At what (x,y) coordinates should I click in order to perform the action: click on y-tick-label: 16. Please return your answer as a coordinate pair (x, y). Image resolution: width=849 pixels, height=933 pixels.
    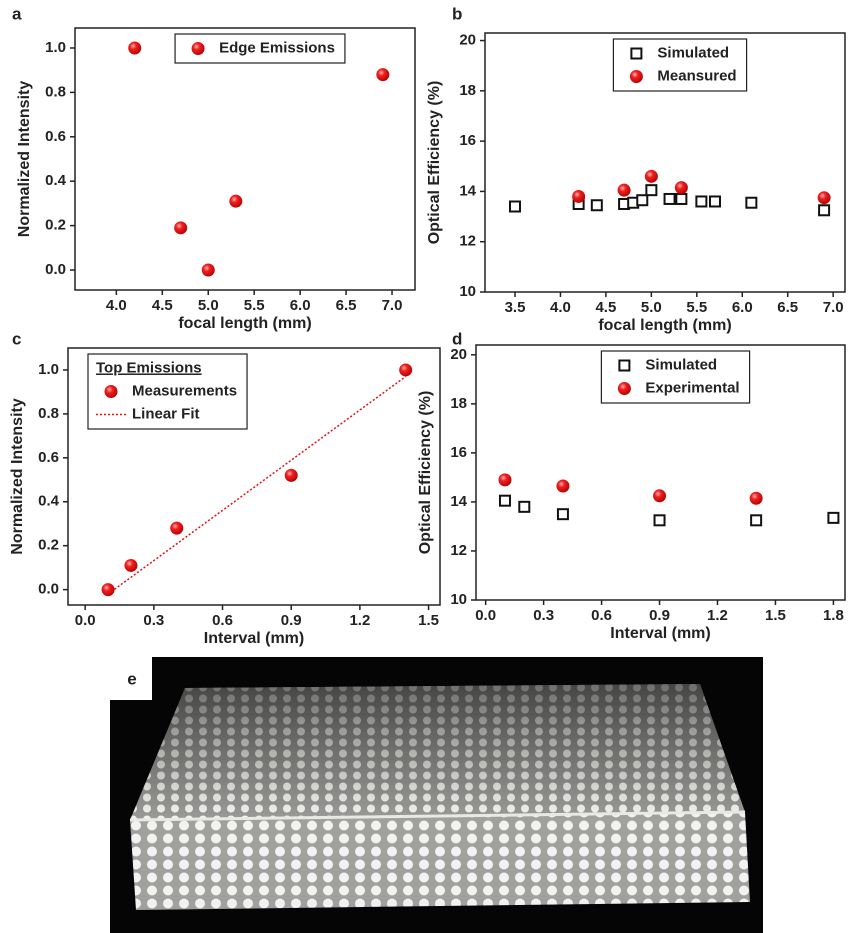
    Looking at the image, I should click on (458, 452).